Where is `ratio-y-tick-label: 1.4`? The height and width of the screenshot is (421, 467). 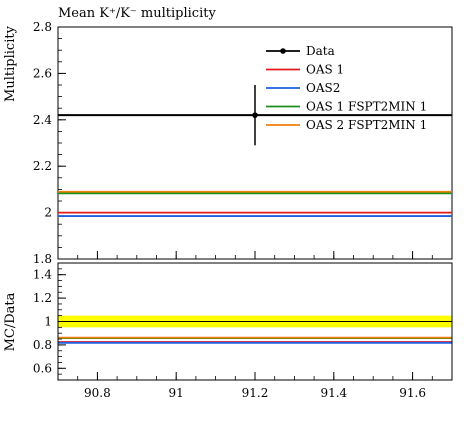
ratio-y-tick-label: 1.4 is located at coordinates (42, 275).